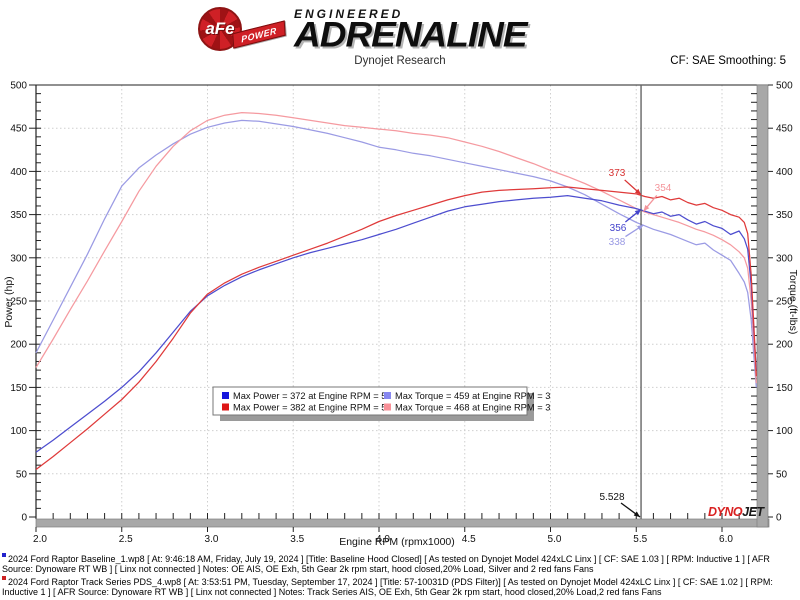 The height and width of the screenshot is (600, 800). Describe the element at coordinates (411, 34) in the screenshot. I see `adrenaline-text: ADRENALINE` at that location.